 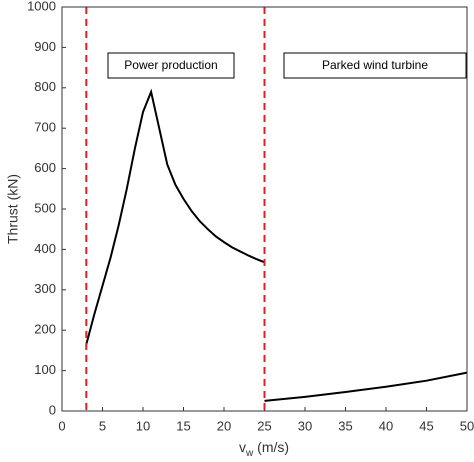 I want to click on x-tick-label: 50, so click(x=467, y=425).